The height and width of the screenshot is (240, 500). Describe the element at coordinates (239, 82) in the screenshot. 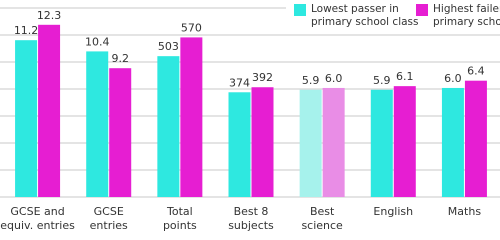

I see `value-label: 374` at that location.